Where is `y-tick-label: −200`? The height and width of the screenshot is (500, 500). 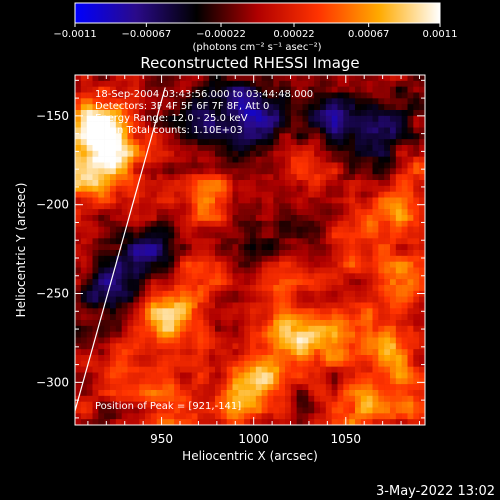 y-tick-label: −200 is located at coordinates (52, 205).